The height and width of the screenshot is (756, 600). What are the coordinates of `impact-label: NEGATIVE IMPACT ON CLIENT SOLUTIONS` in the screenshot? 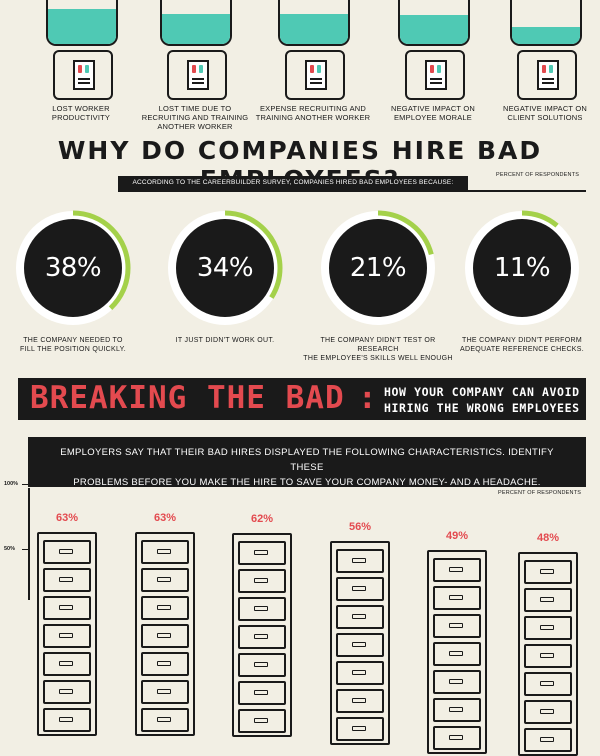 It's located at (542, 113).